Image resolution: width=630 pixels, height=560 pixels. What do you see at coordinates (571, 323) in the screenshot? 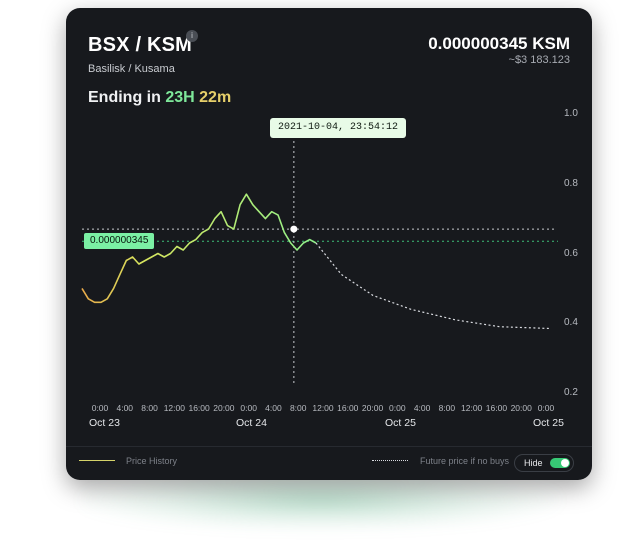
I see `y-tick-label: 0.4` at bounding box center [571, 323].